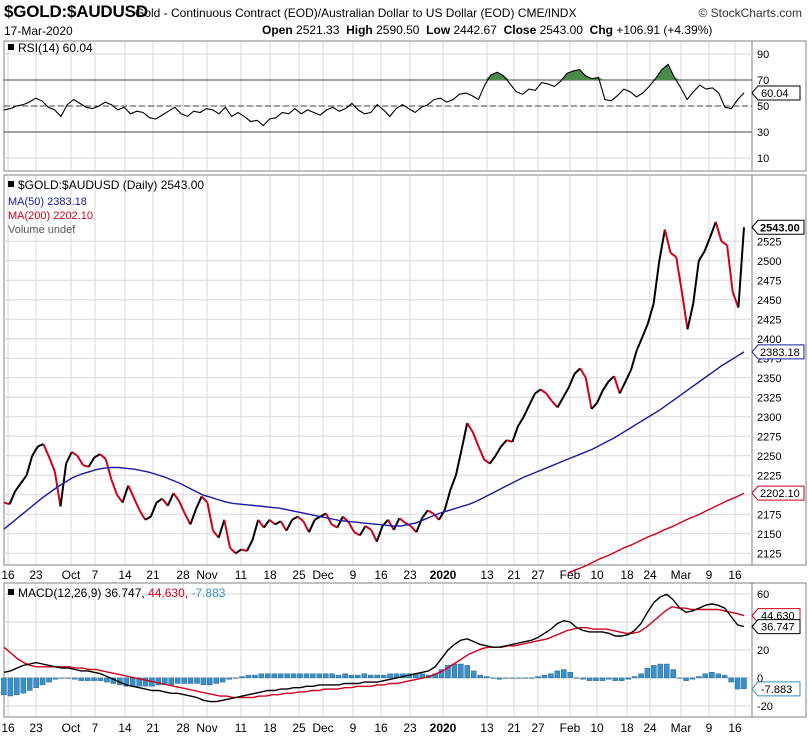 This screenshot has height=737, width=808. Describe the element at coordinates (601, 30) in the screenshot. I see `change-label: Chg` at that location.